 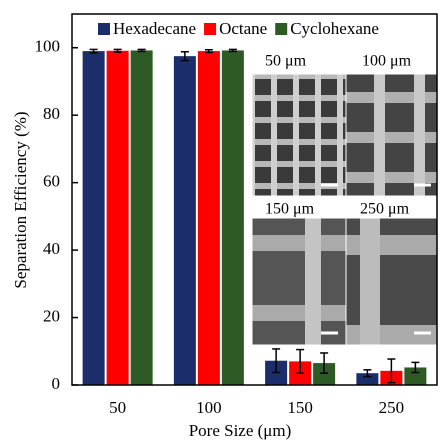 I want to click on y-tick-label: 20, so click(x=51, y=315).